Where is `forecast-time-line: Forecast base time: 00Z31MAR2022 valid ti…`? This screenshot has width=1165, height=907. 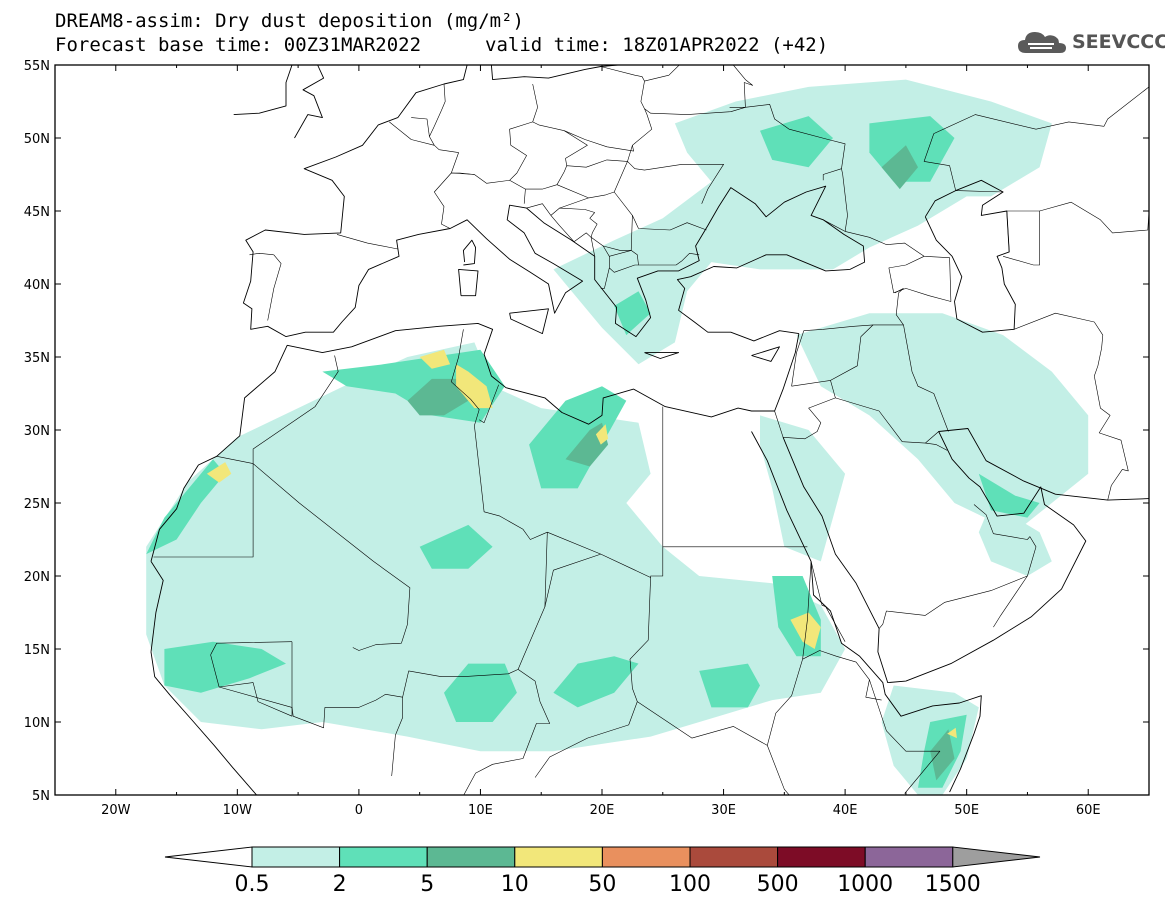
forecast-time-line: Forecast base time: 00Z31MAR2022 valid ti… is located at coordinates (441, 45).